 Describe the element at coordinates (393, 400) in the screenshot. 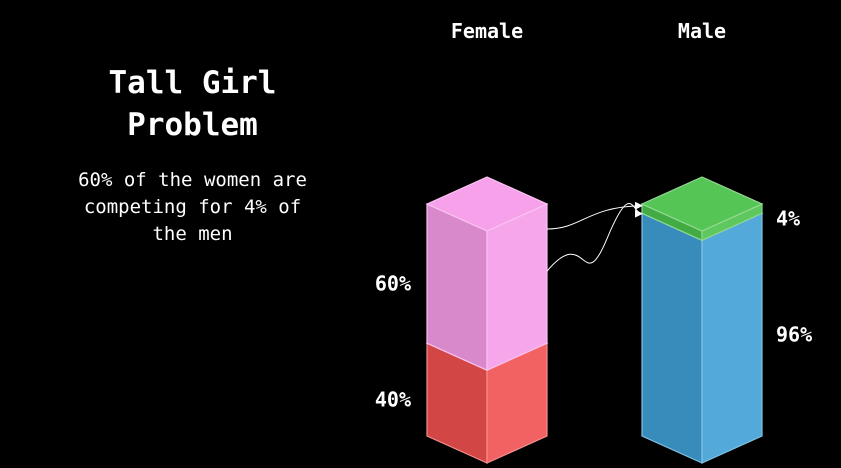

I see `data-label-female-1: 40%` at that location.